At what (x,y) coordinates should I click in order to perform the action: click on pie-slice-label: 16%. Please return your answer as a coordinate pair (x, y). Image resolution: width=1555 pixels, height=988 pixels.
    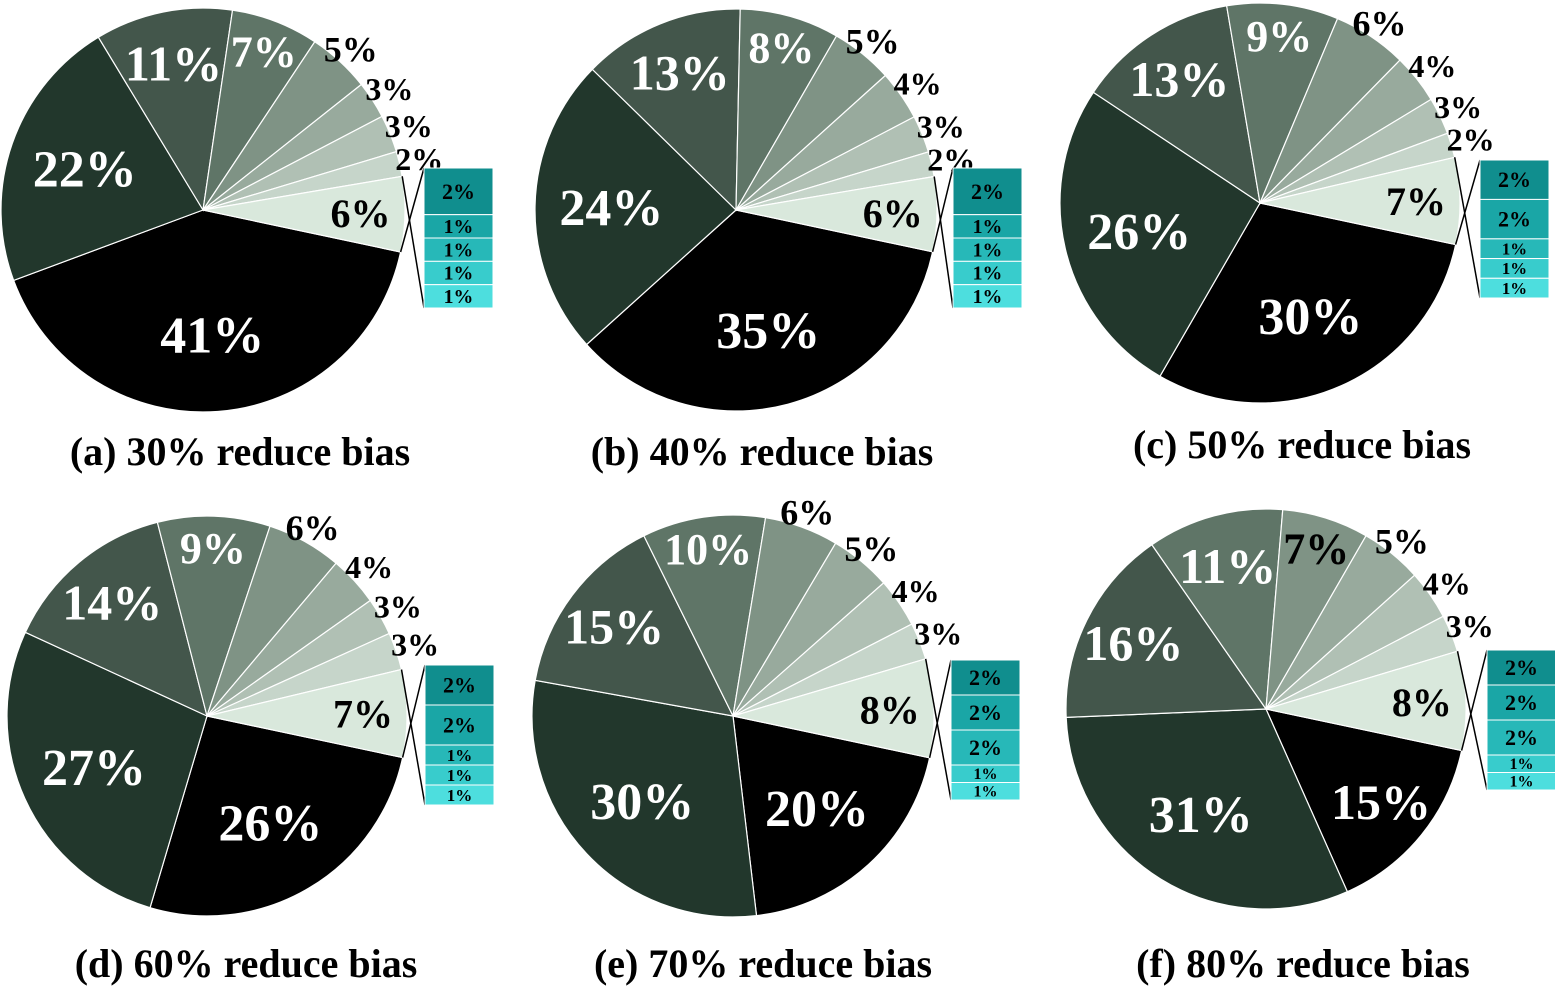
    Looking at the image, I should click on (1133, 643).